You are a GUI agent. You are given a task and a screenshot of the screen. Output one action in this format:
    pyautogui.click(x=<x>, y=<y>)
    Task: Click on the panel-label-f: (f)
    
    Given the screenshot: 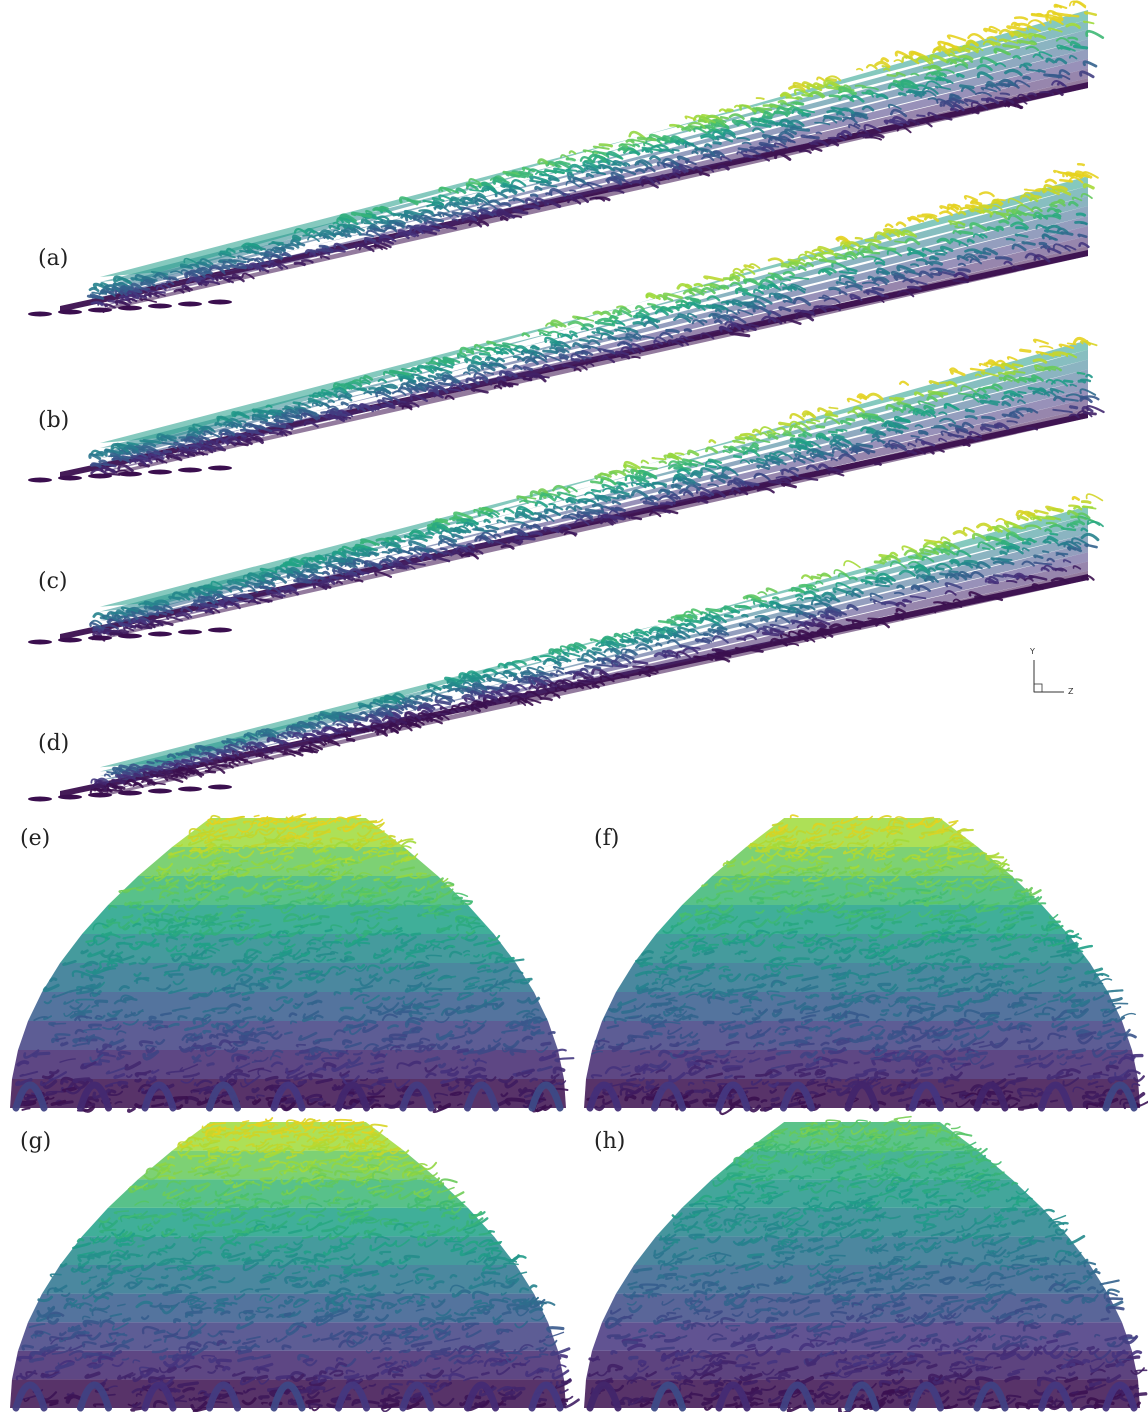 What is the action you would take?
    pyautogui.click(x=606, y=839)
    